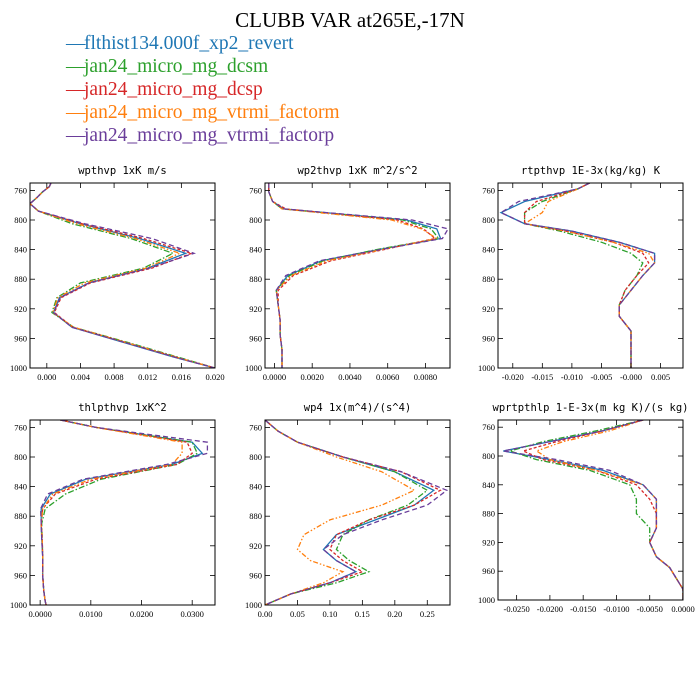 The image size is (700, 700). Describe the element at coordinates (350, 20) in the screenshot. I see `figure-title: CLUBB VAR at265E,-17N` at that location.